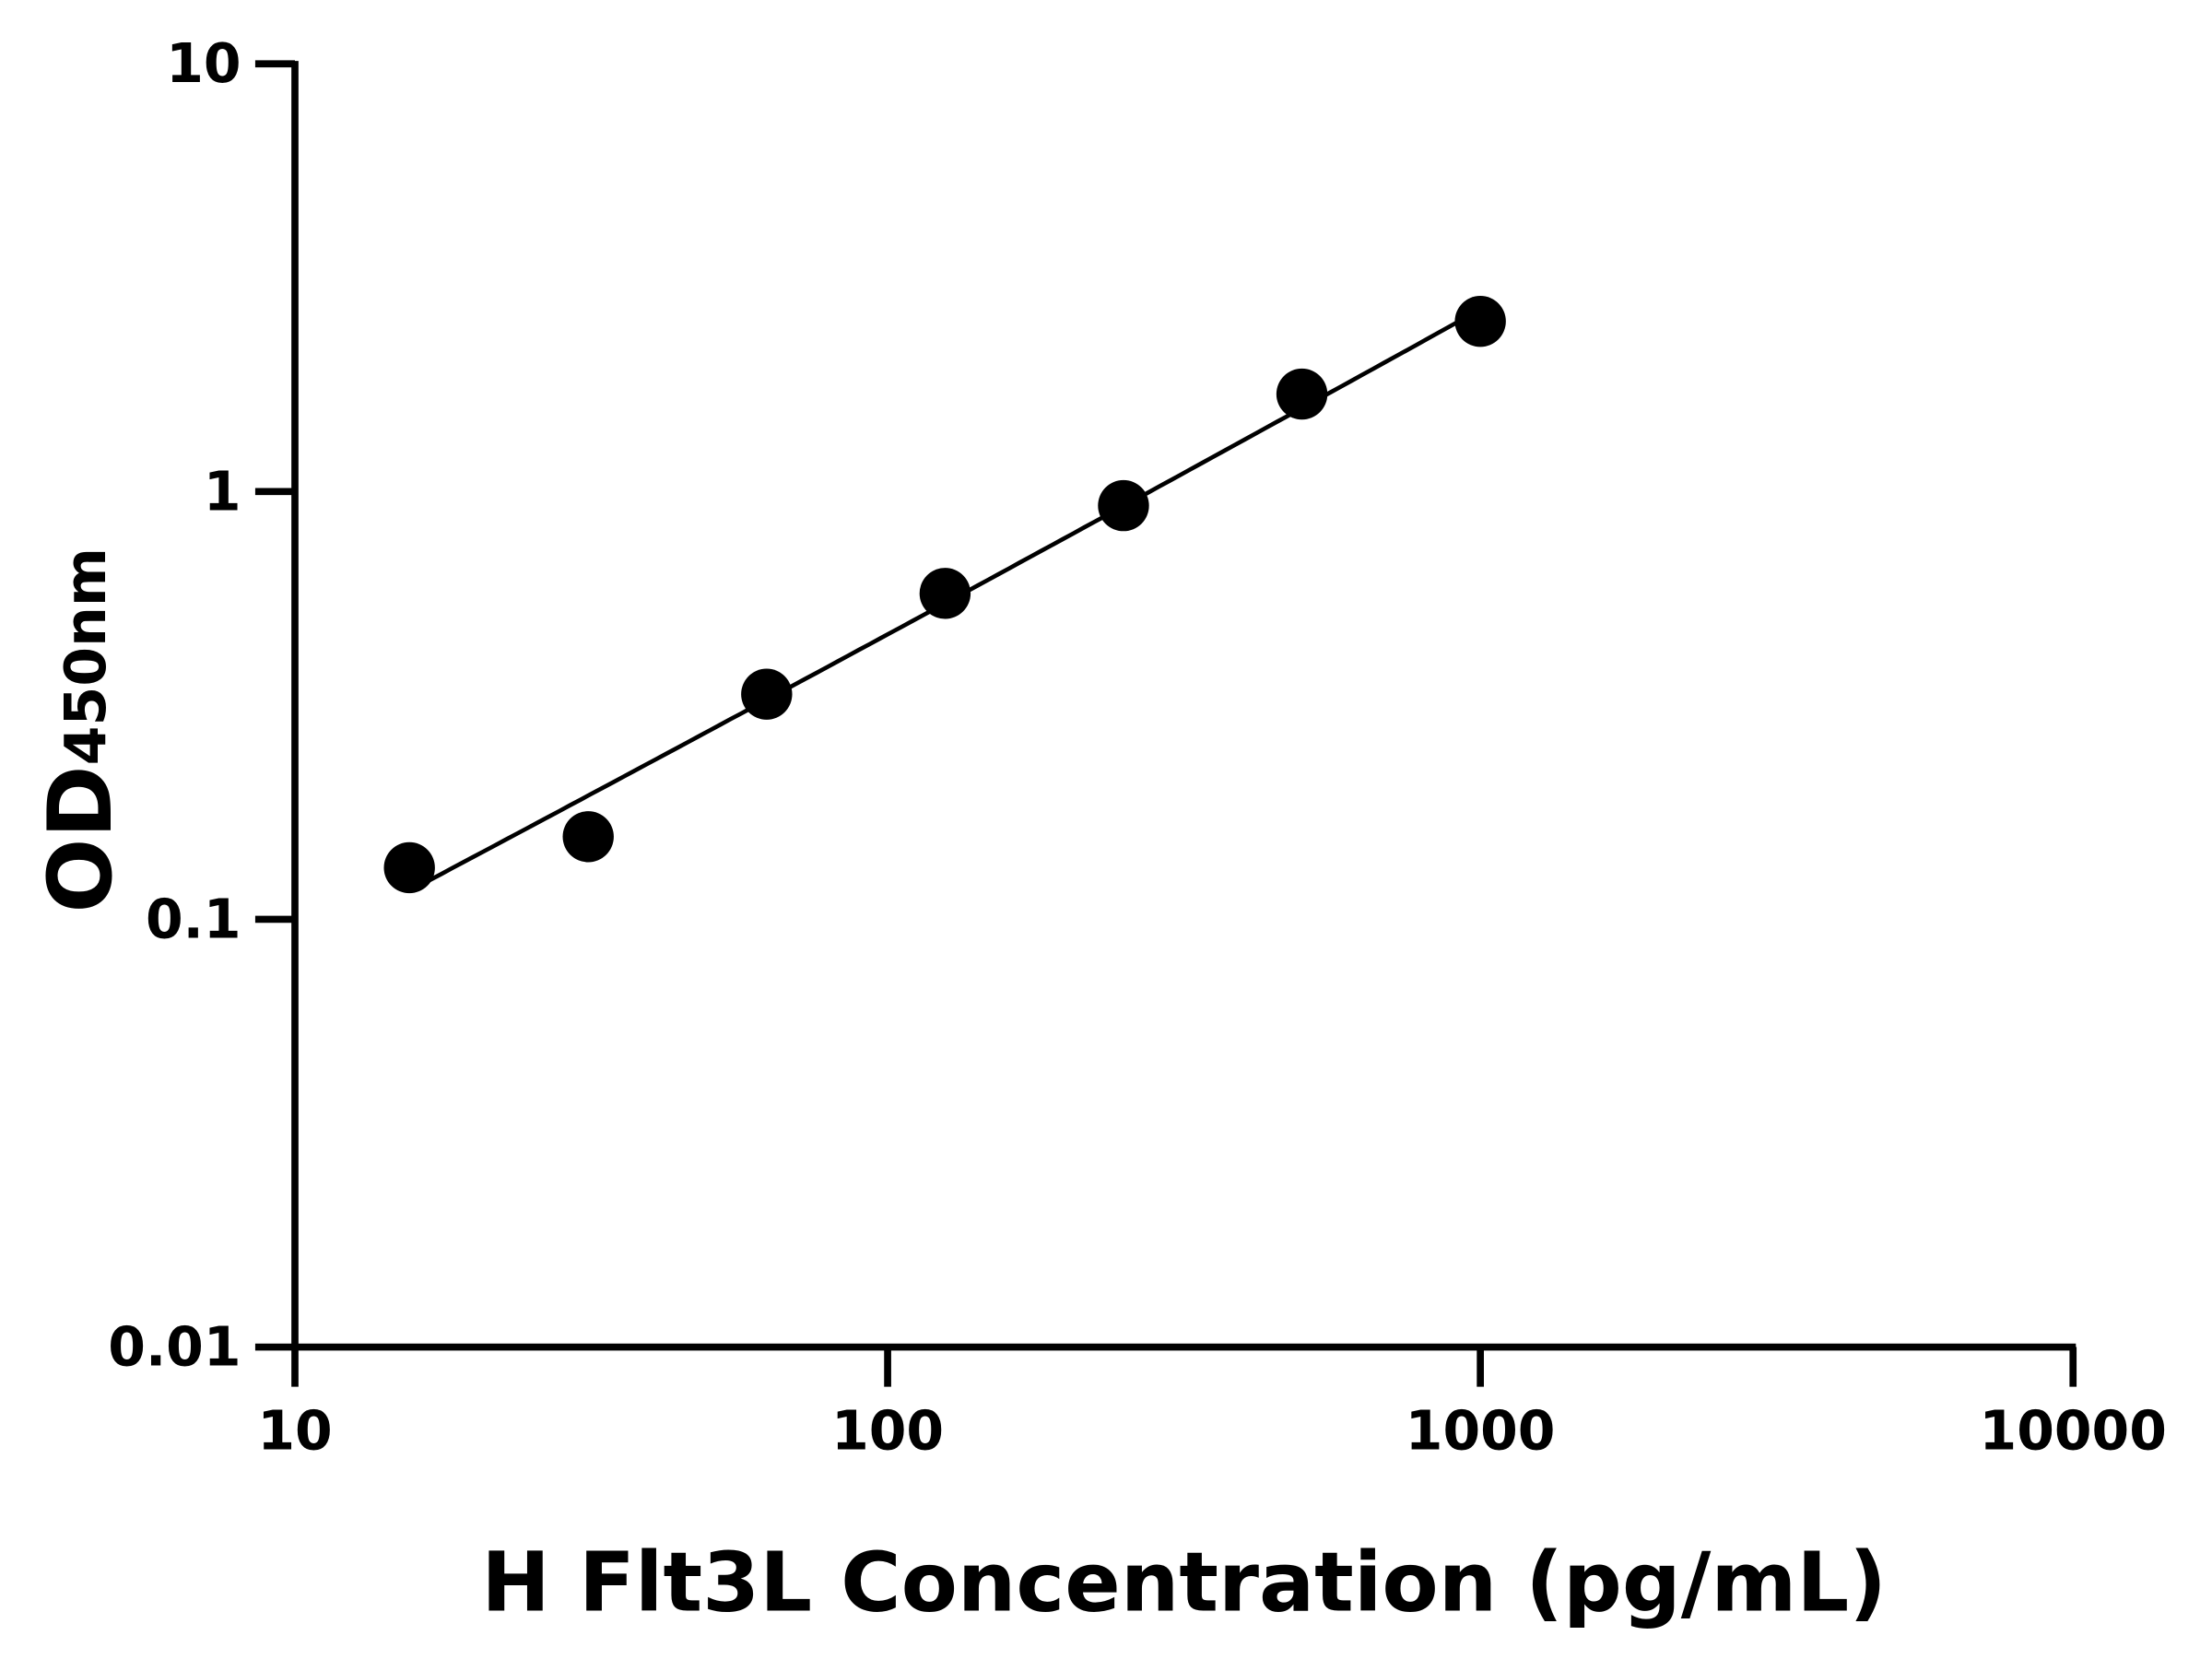 This screenshot has width=2212, height=1659. I want to click on x-tick-label: 10000, so click(2073, 1430).